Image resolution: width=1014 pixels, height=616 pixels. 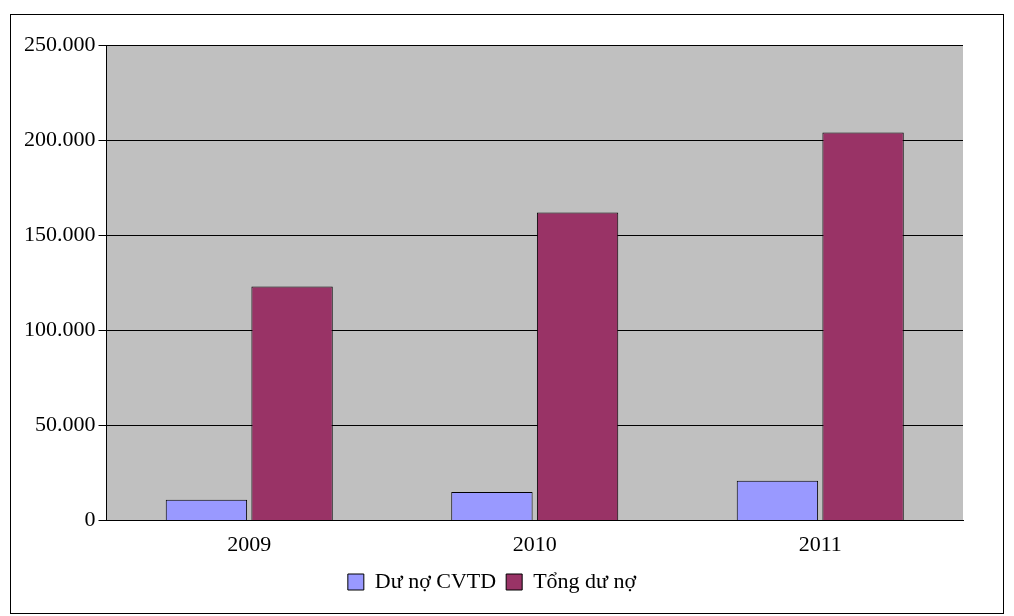 What do you see at coordinates (90, 519) in the screenshot?
I see `y-tick-label: 0` at bounding box center [90, 519].